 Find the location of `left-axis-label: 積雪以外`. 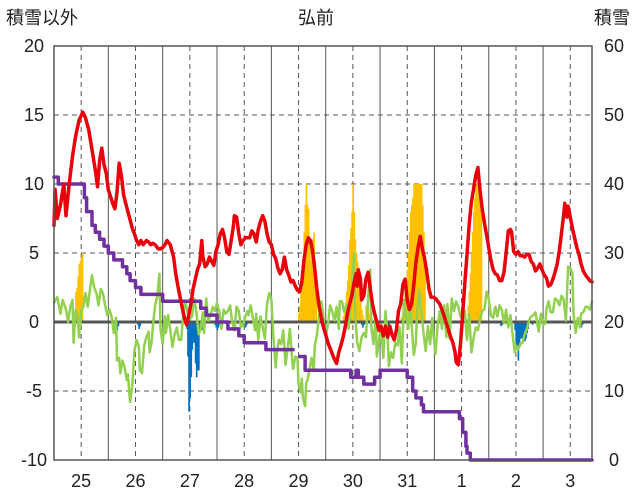

left-axis-label: 積雪以外 is located at coordinates (42, 18).